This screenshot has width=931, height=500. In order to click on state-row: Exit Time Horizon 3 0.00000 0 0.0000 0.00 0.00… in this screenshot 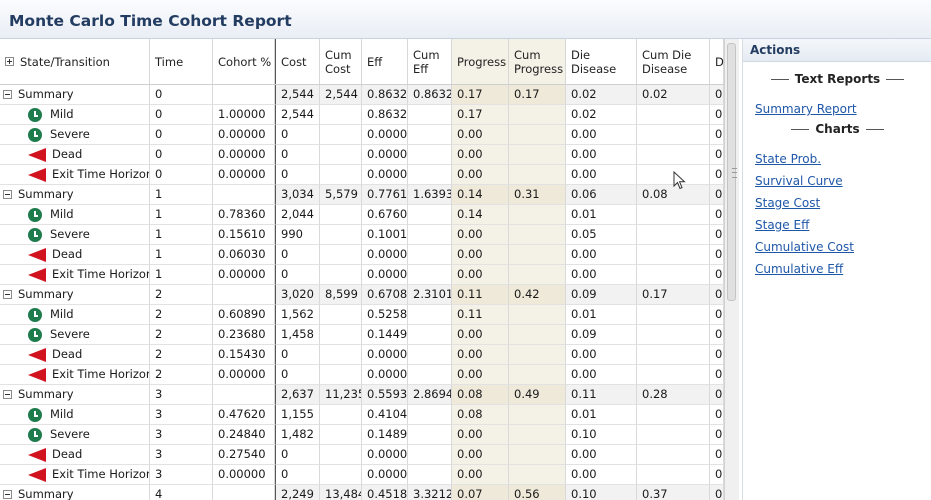, I will do `click(362, 475)`.